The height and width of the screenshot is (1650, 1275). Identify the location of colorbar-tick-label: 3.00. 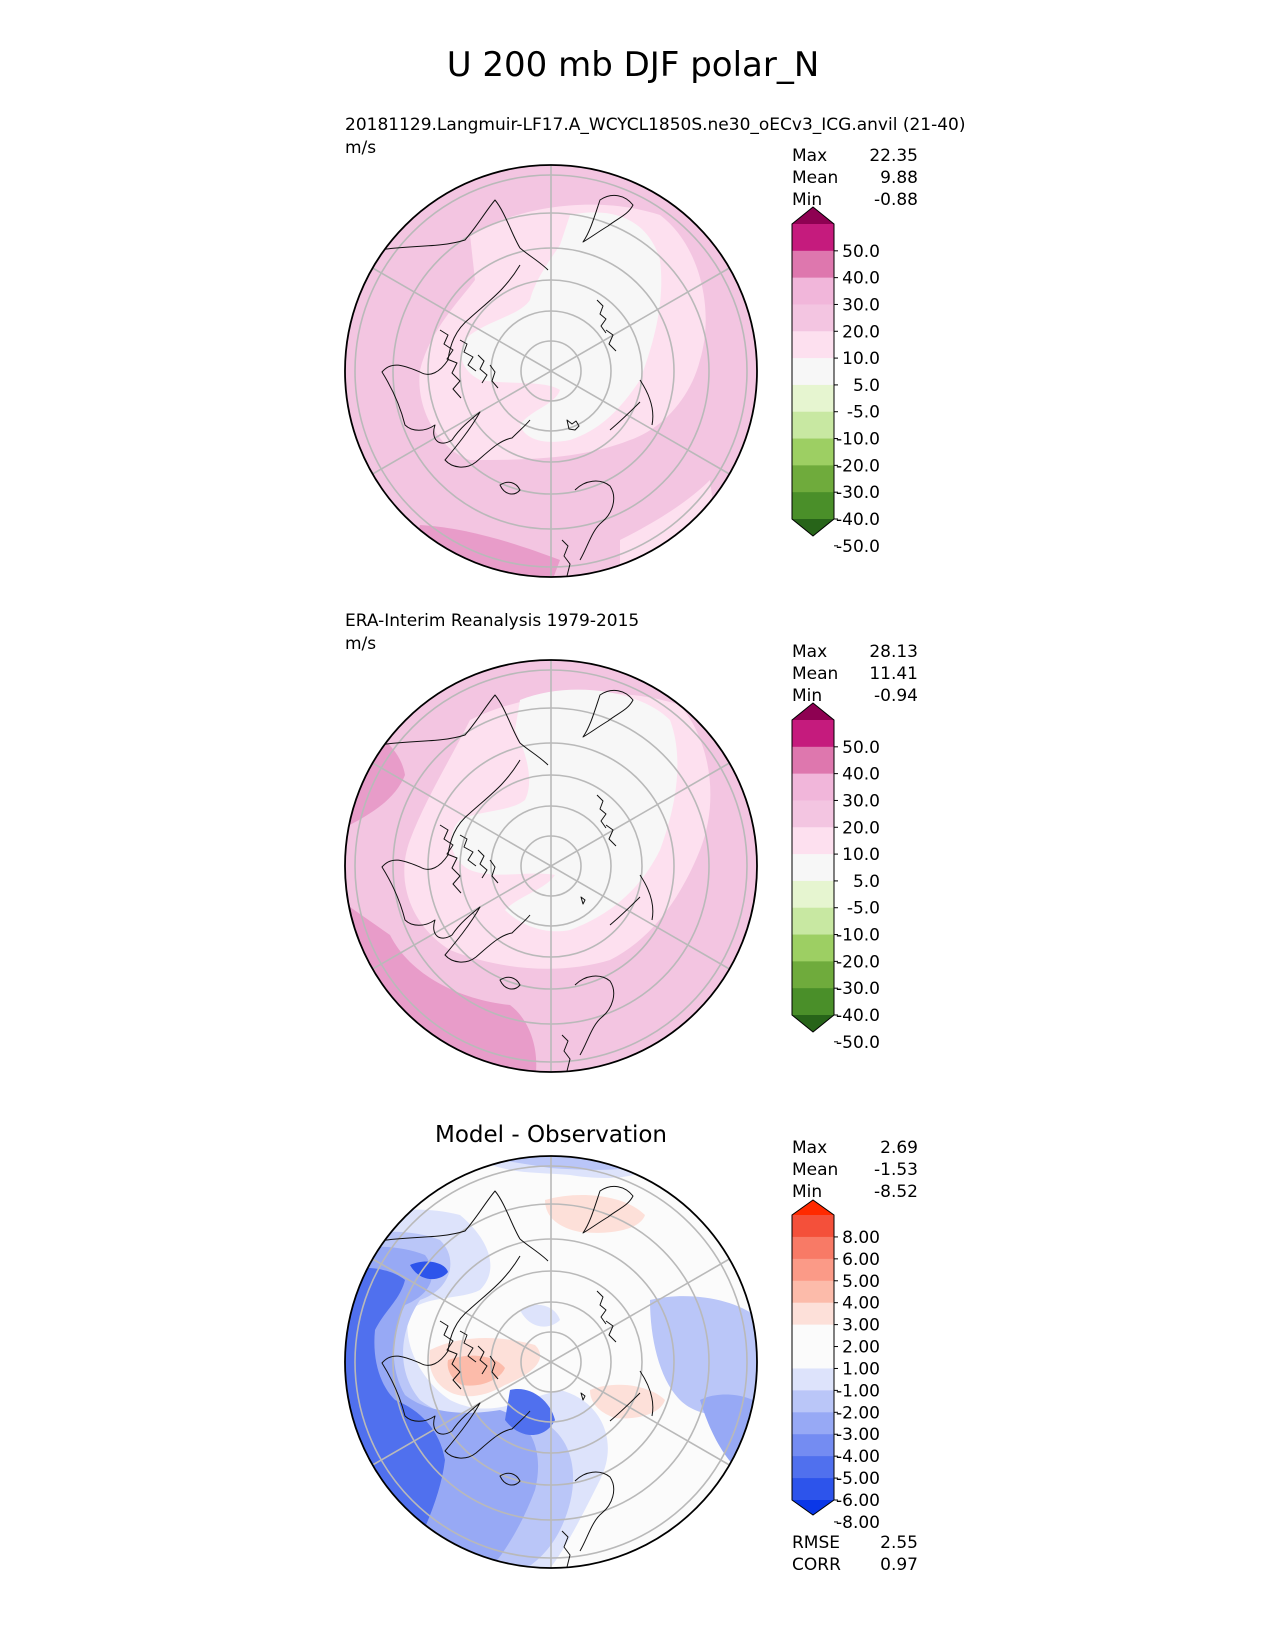
(861, 1326).